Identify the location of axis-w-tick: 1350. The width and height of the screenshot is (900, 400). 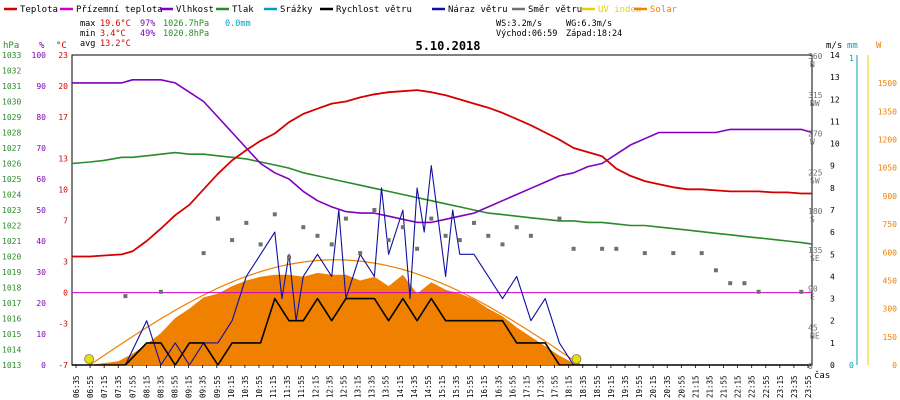
(887, 111).